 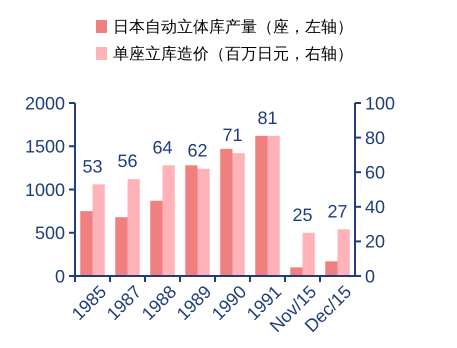 I want to click on y2-tick-label: 60, so click(x=375, y=172).